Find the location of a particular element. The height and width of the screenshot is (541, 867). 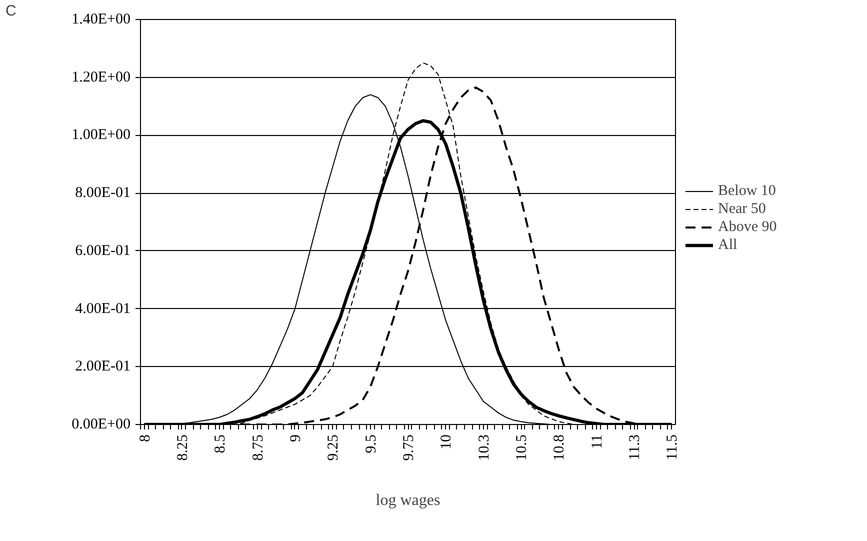

legend-label: Below 10 is located at coordinates (747, 191).